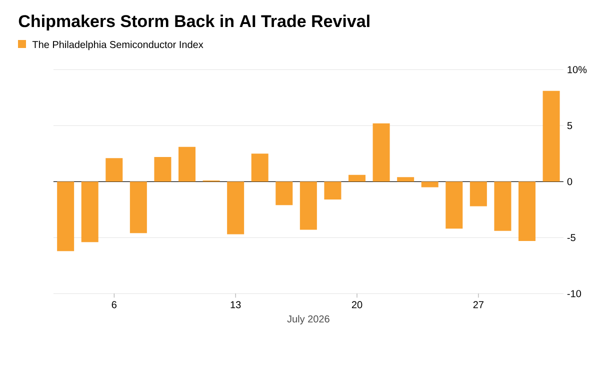  Describe the element at coordinates (571, 238) in the screenshot. I see `y-tick-label: -5` at that location.